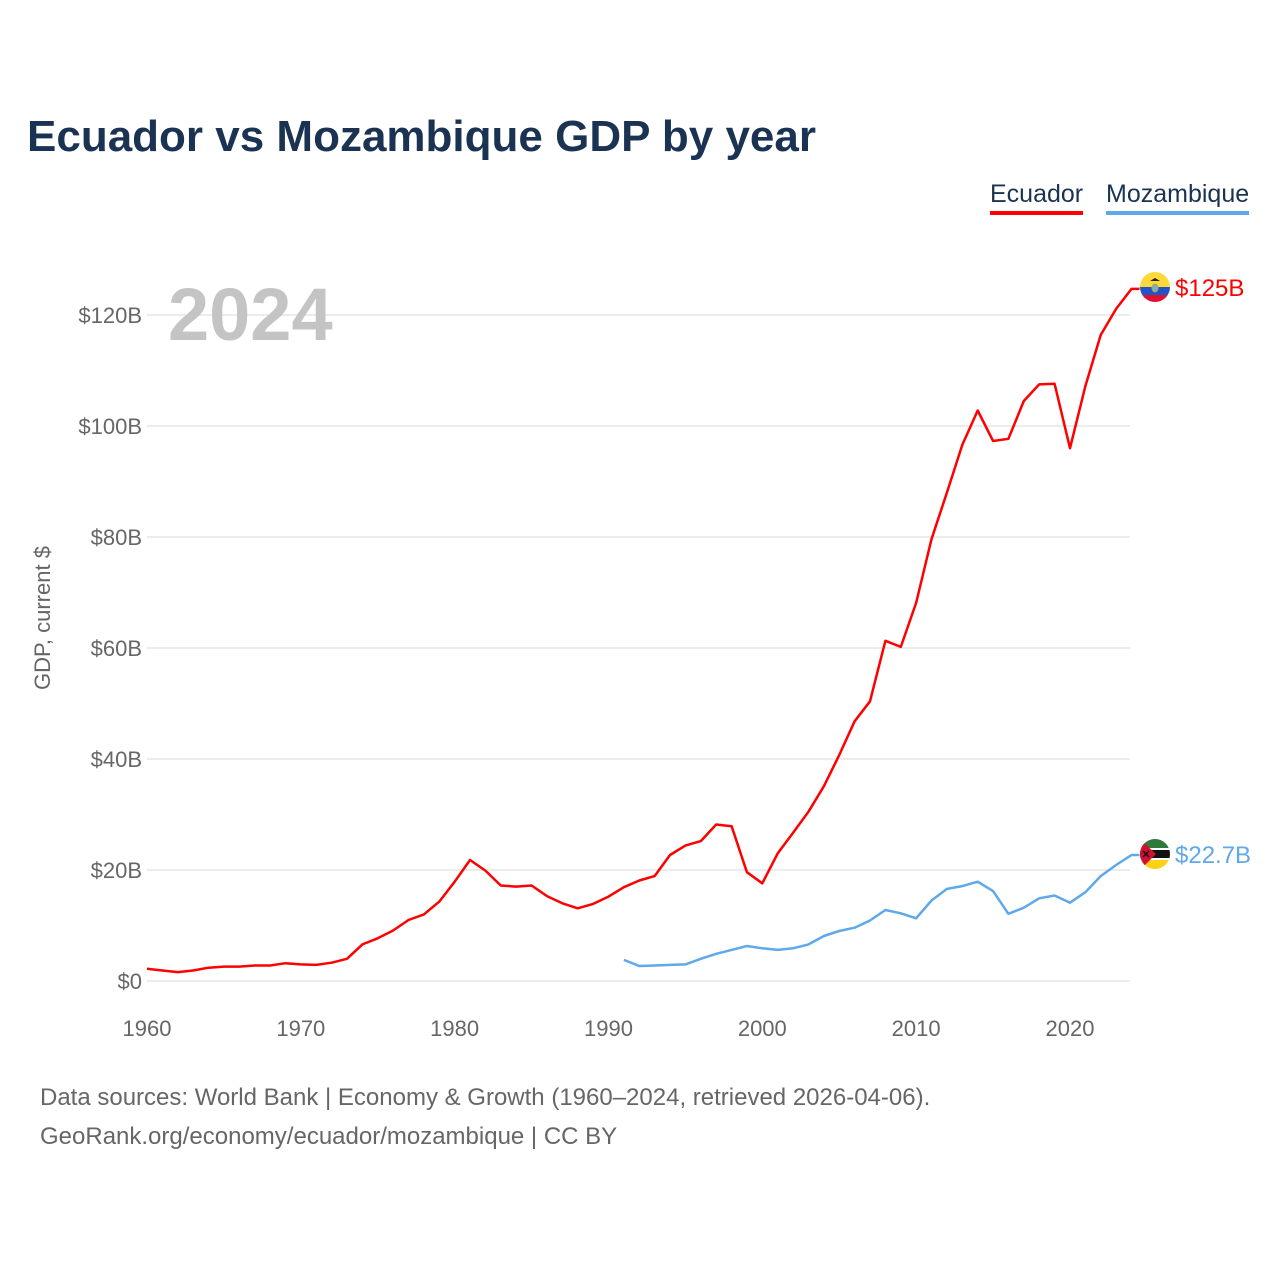 This screenshot has height=1280, width=1280. Describe the element at coordinates (1178, 197) in the screenshot. I see `legend-item-mozambique: Mozambique` at that location.